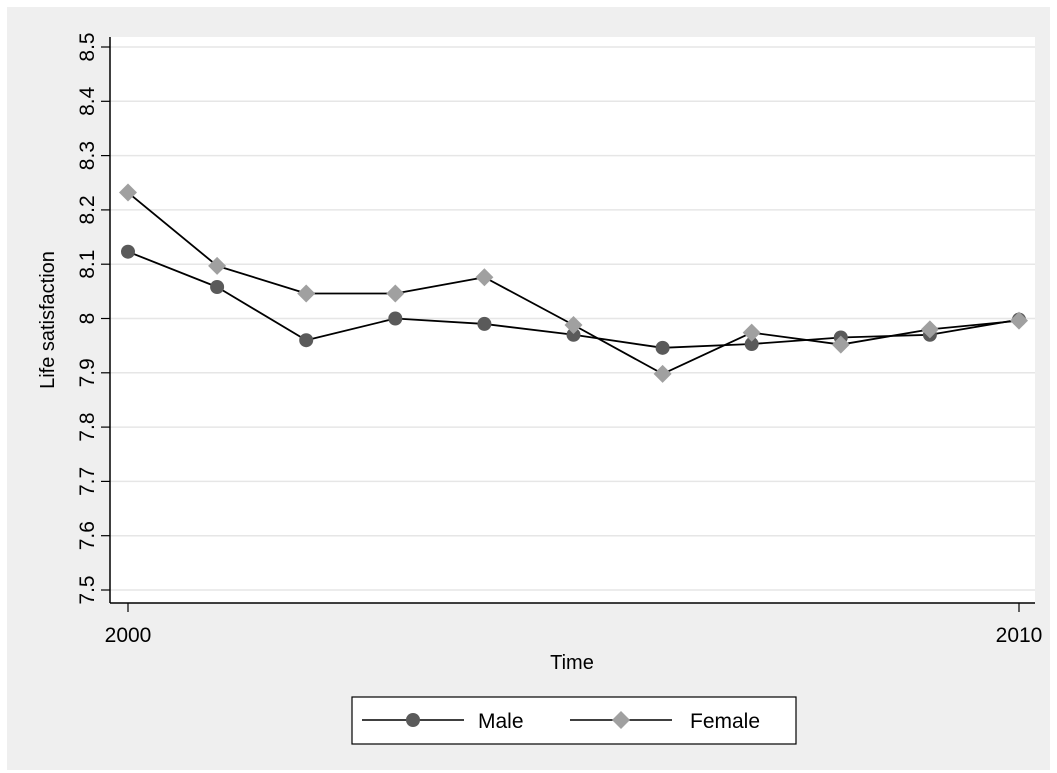 Image resolution: width=1057 pixels, height=773 pixels. I want to click on legend-label-male: Male, so click(501, 721).